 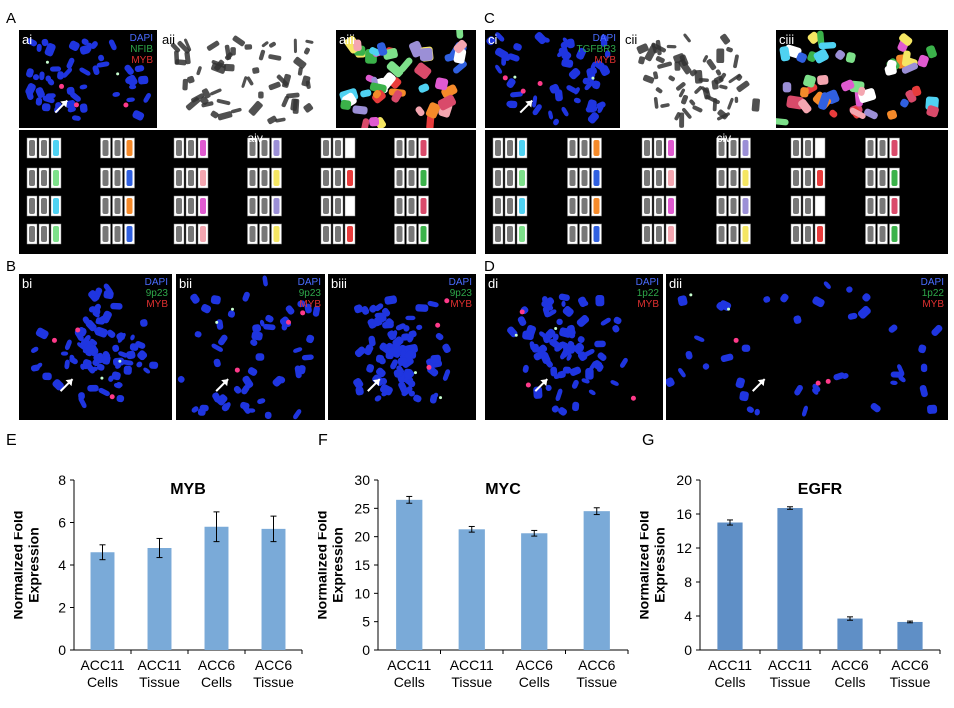 What do you see at coordinates (362, 565) in the screenshot?
I see `y-tick-label: 15` at bounding box center [362, 565].